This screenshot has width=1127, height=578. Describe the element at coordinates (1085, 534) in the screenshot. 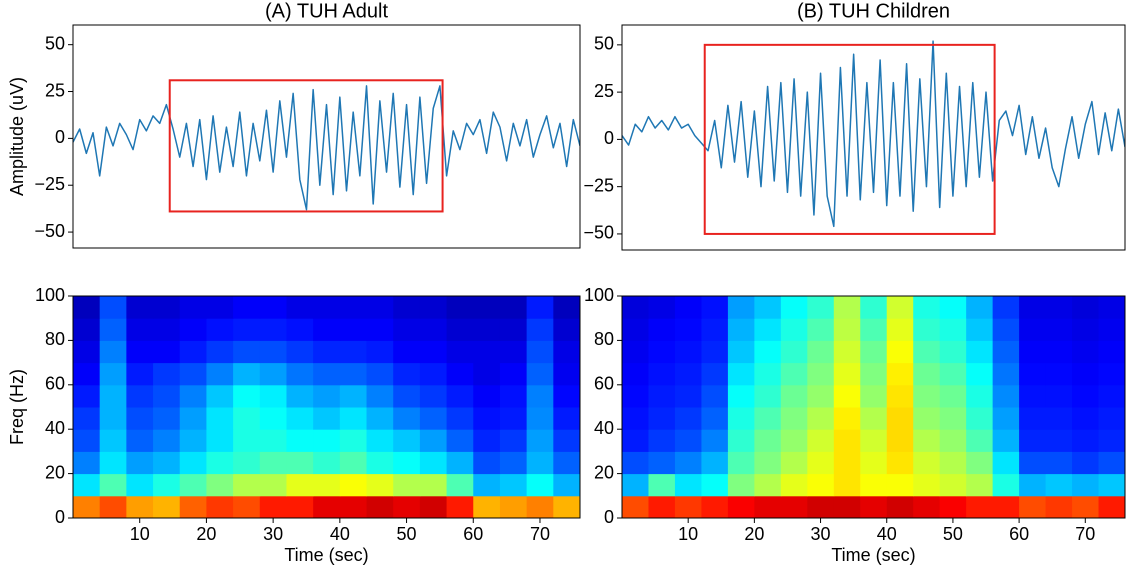

I see `x-tick-label: 70` at that location.